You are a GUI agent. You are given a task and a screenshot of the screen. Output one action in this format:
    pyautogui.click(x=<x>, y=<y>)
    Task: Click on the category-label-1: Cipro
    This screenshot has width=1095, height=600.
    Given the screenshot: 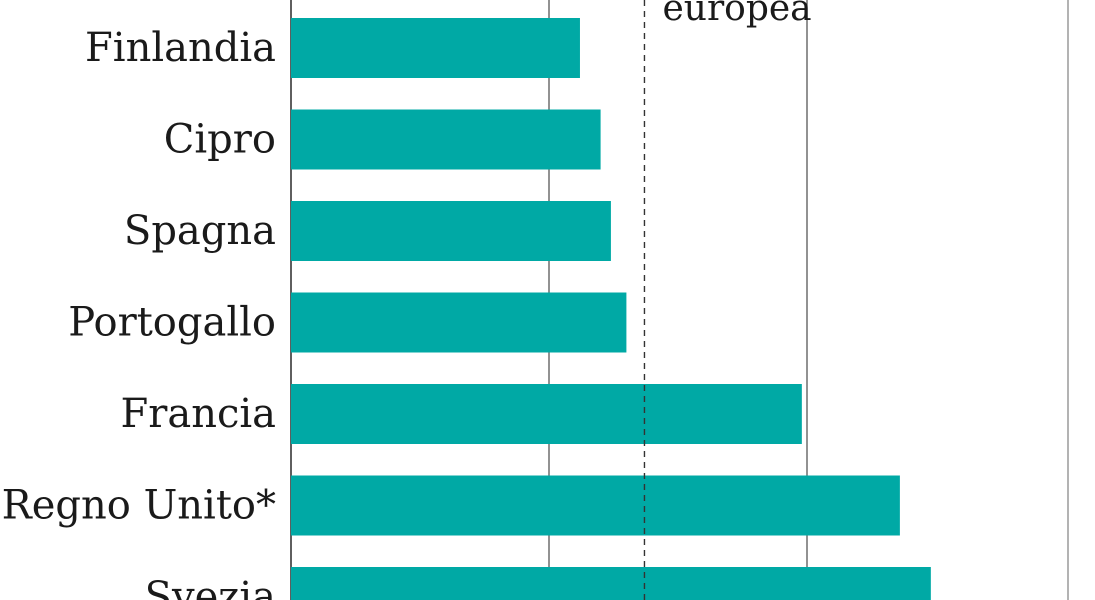 What is the action you would take?
    pyautogui.click(x=220, y=140)
    